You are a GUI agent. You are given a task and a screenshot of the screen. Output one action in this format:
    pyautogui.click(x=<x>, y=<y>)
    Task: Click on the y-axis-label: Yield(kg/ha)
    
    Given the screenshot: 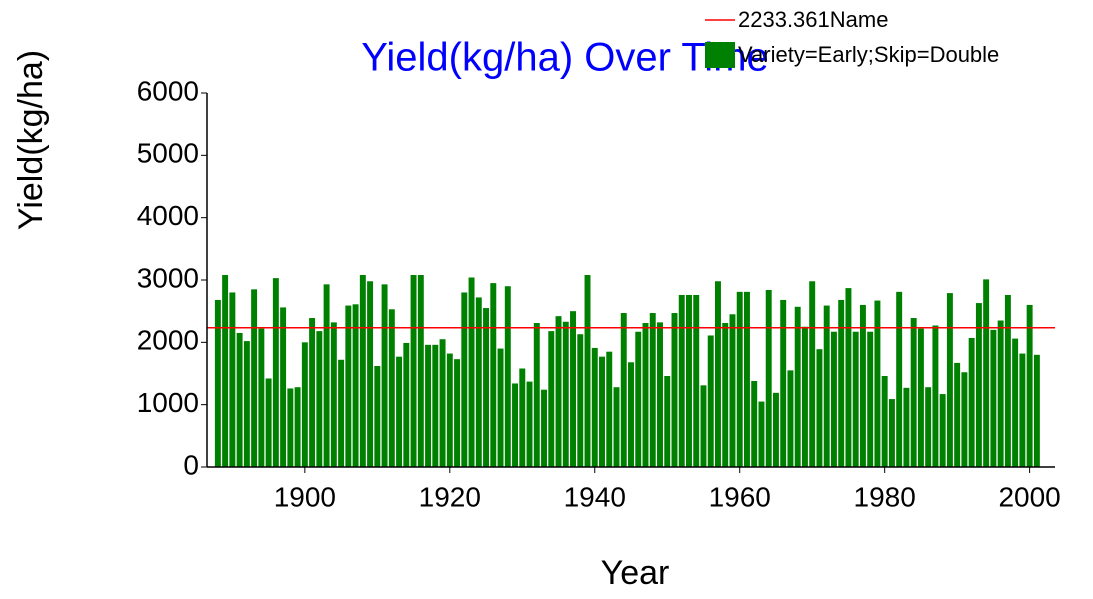 What is the action you would take?
    pyautogui.click(x=31, y=140)
    